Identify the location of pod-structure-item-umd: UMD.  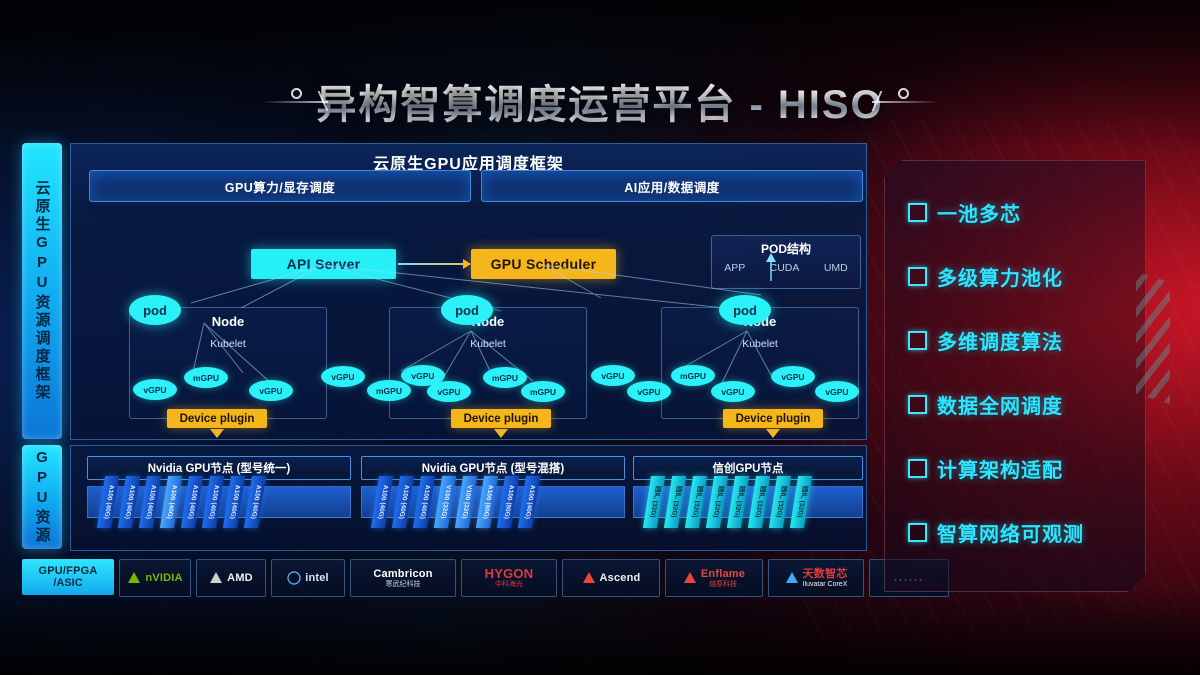
(835, 268).